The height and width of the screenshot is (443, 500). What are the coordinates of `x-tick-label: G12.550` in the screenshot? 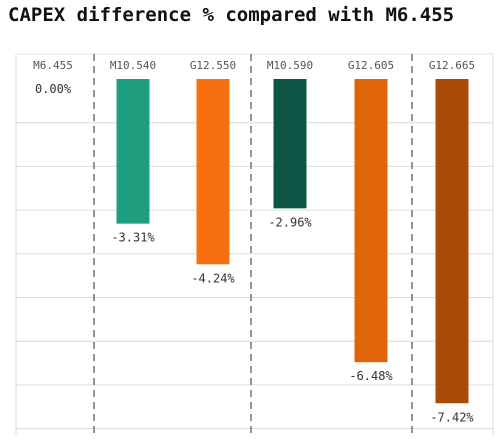 It's located at (213, 65).